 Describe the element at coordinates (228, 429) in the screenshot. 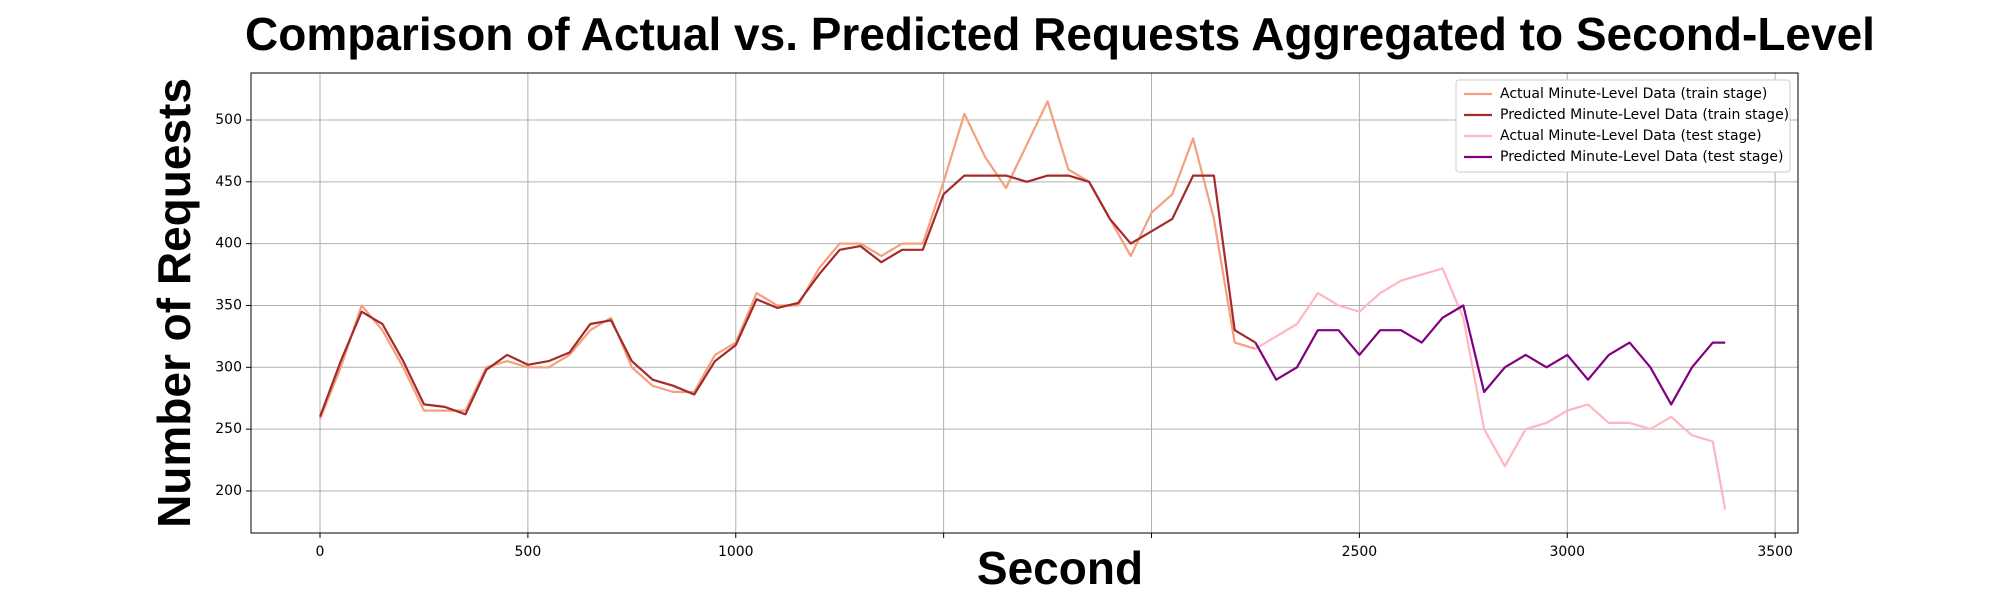

I see `y-tick-label: 250` at that location.